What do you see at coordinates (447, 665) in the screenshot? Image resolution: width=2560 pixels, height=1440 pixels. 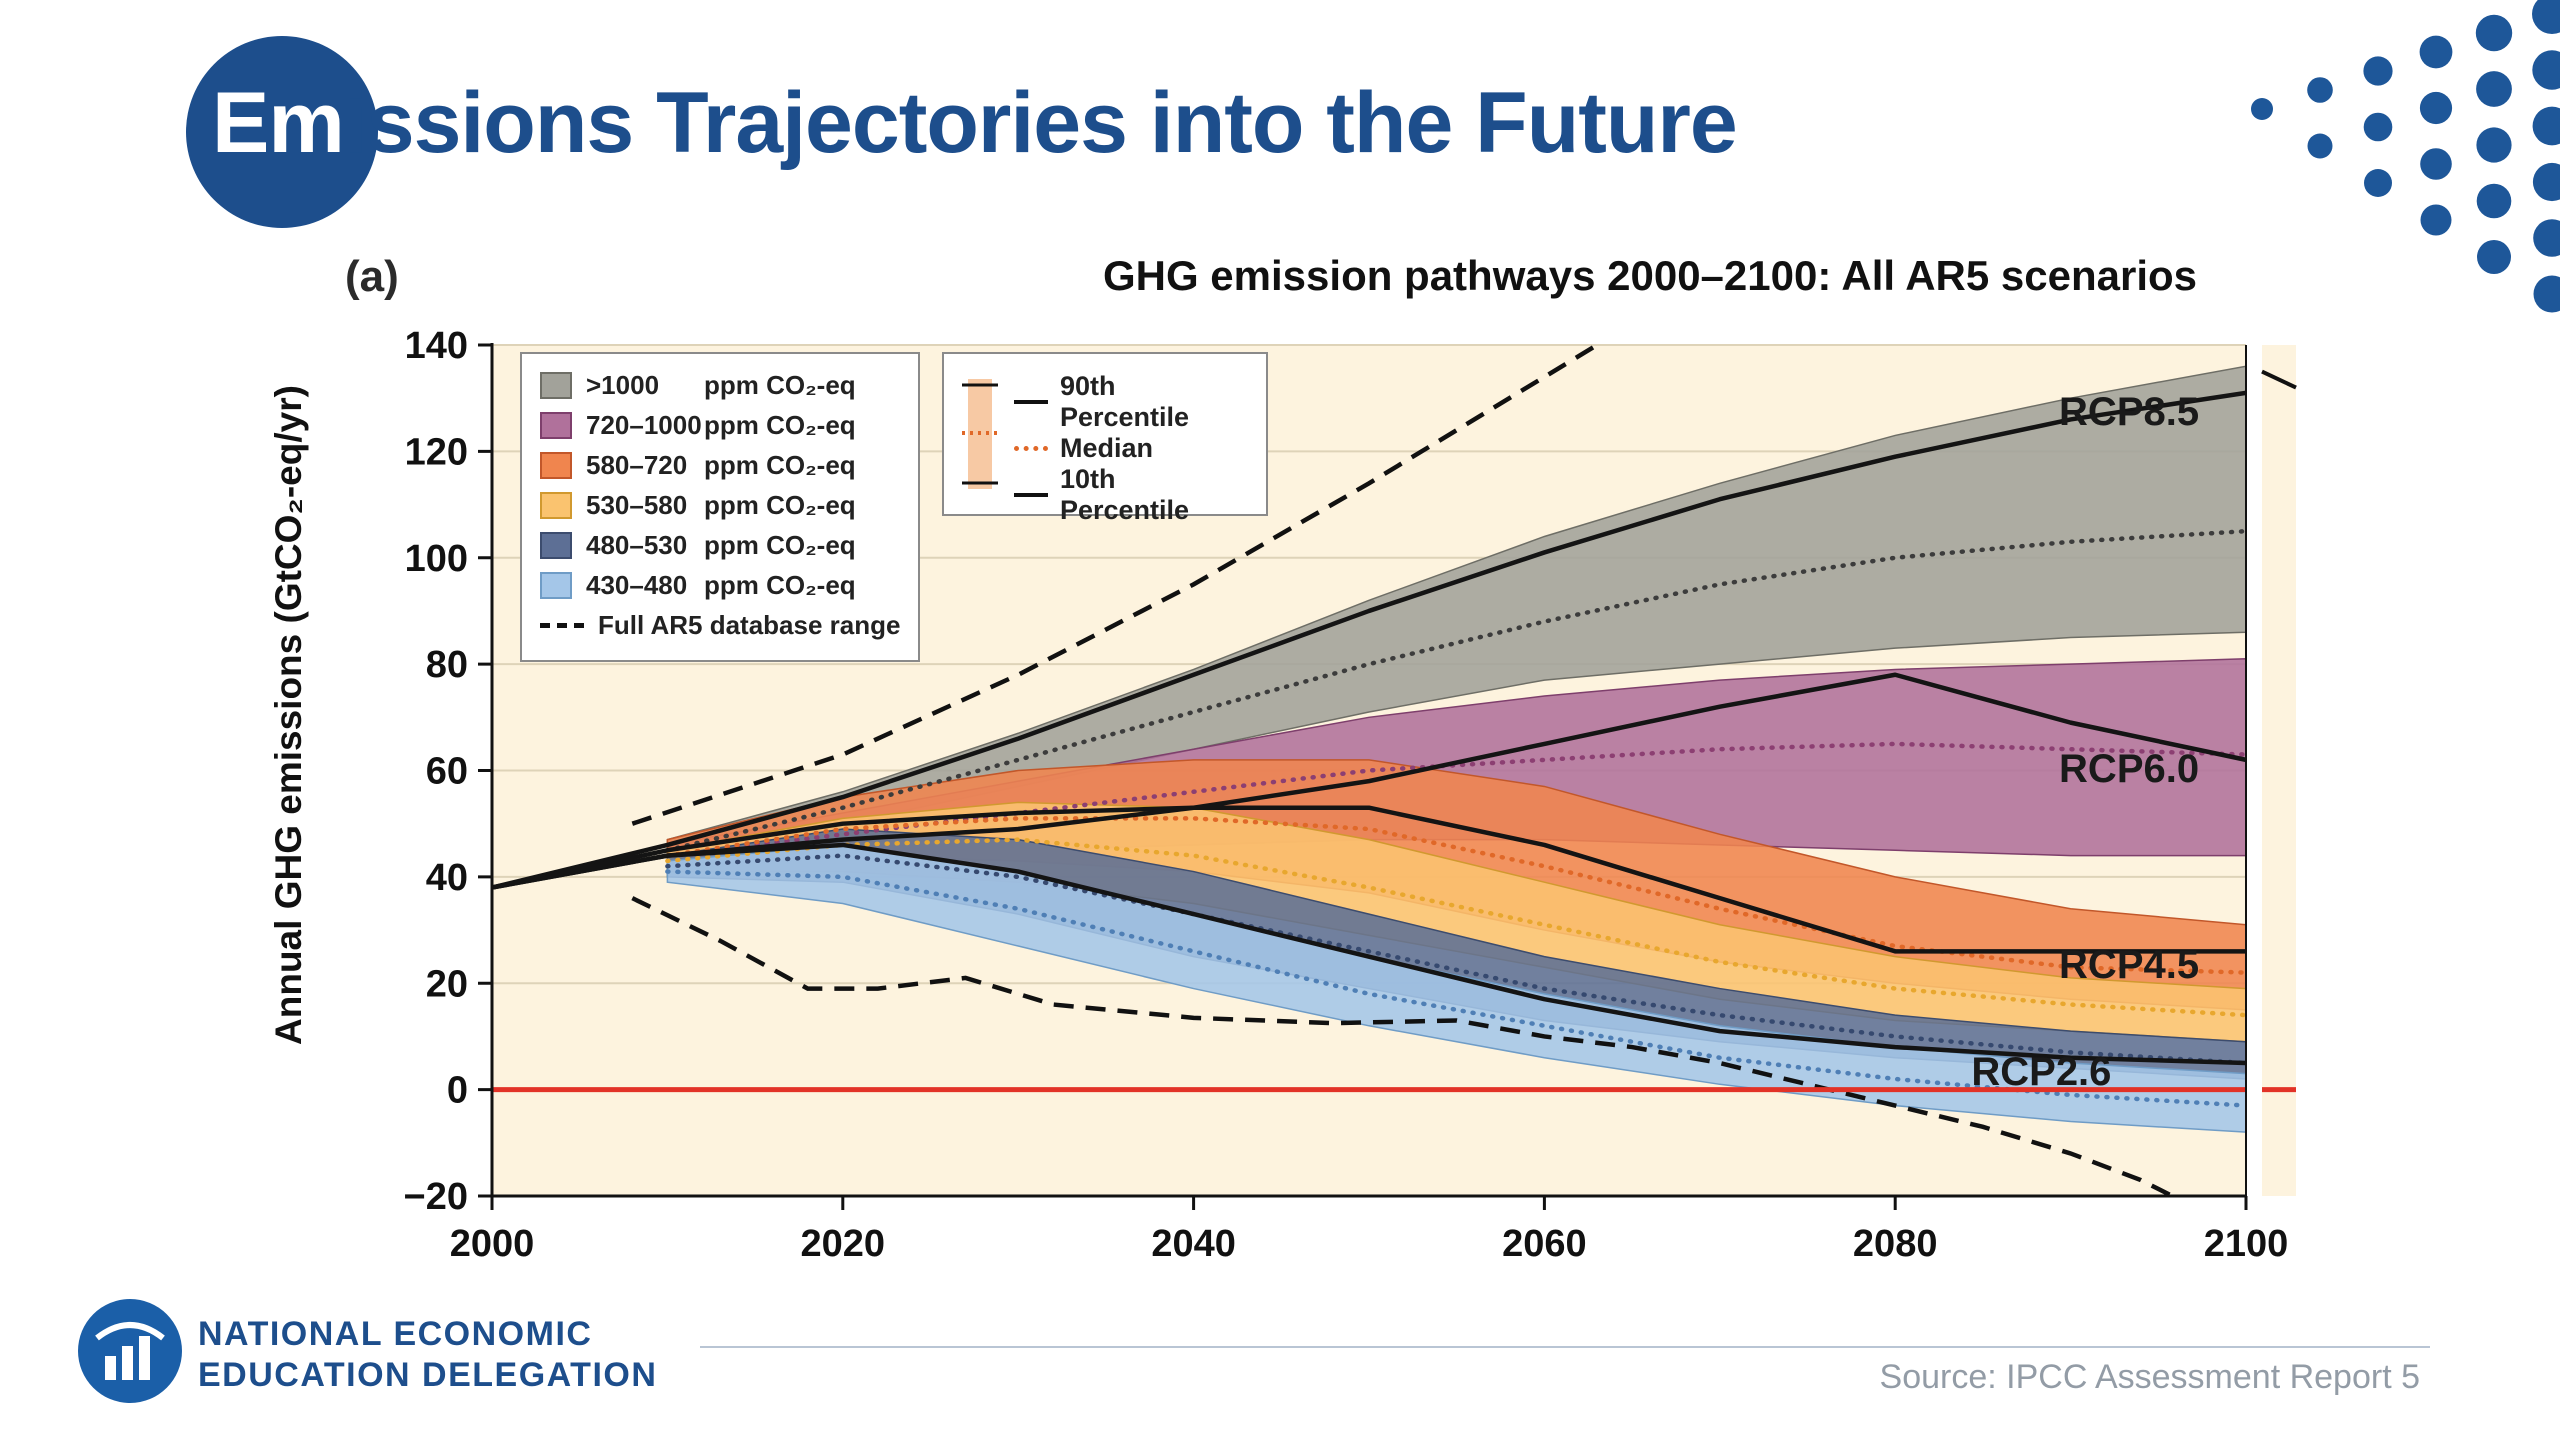 I see `y-tick-label: 80` at bounding box center [447, 665].